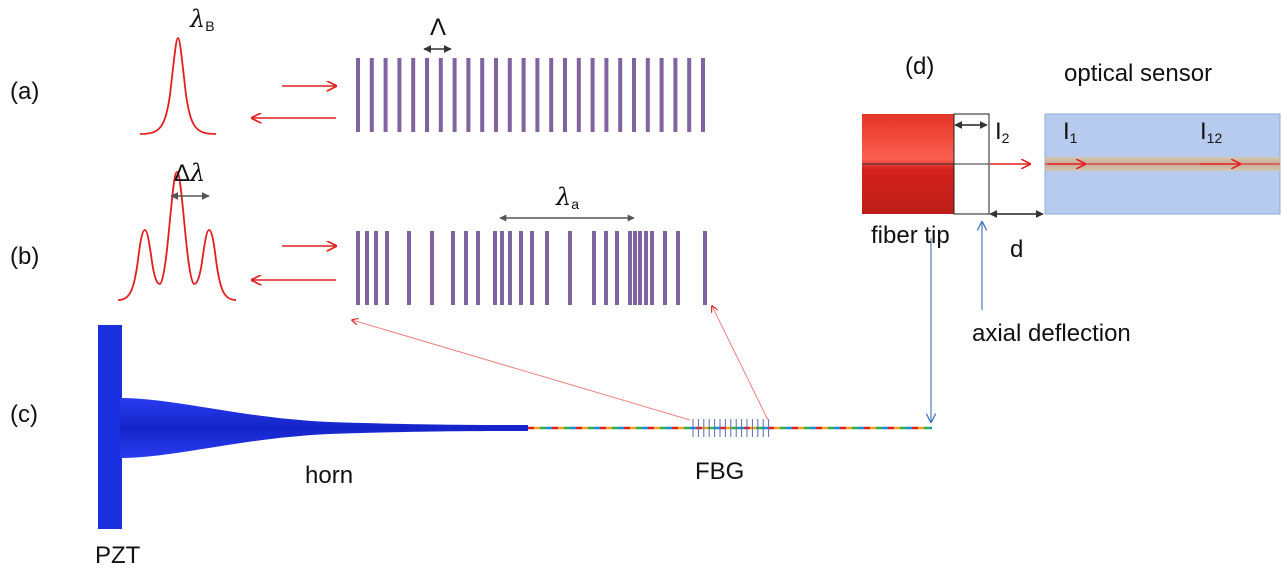  I want to click on fbg-guide-line-left, so click(521, 370).